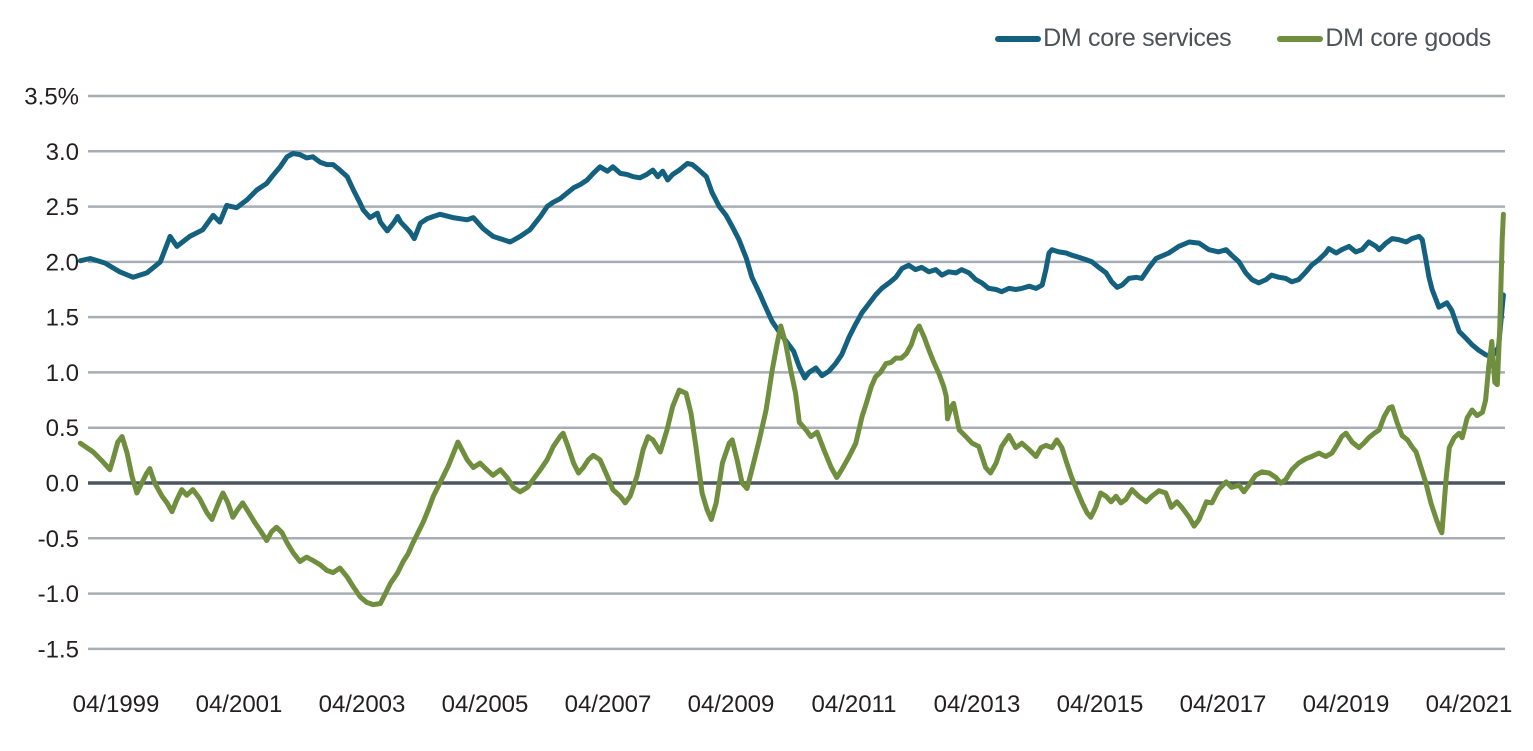  What do you see at coordinates (58, 594) in the screenshot?
I see `y-axis-tick-label: -1.0` at bounding box center [58, 594].